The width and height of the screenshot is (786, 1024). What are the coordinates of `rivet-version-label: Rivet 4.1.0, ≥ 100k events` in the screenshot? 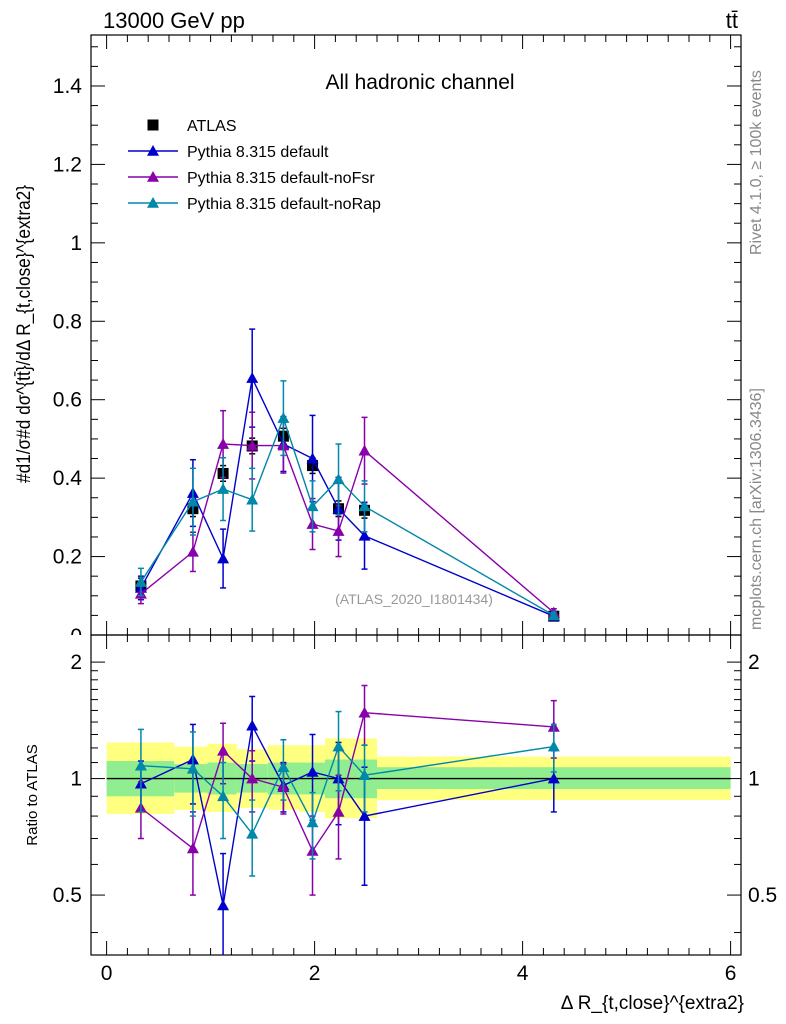 It's located at (756, 162).